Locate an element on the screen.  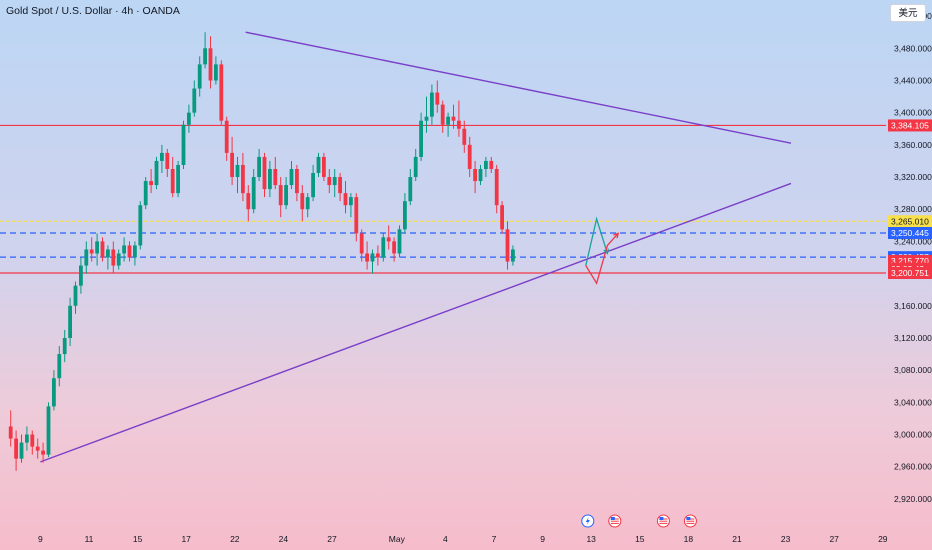
x-tick-label: 23 is located at coordinates (786, 539).